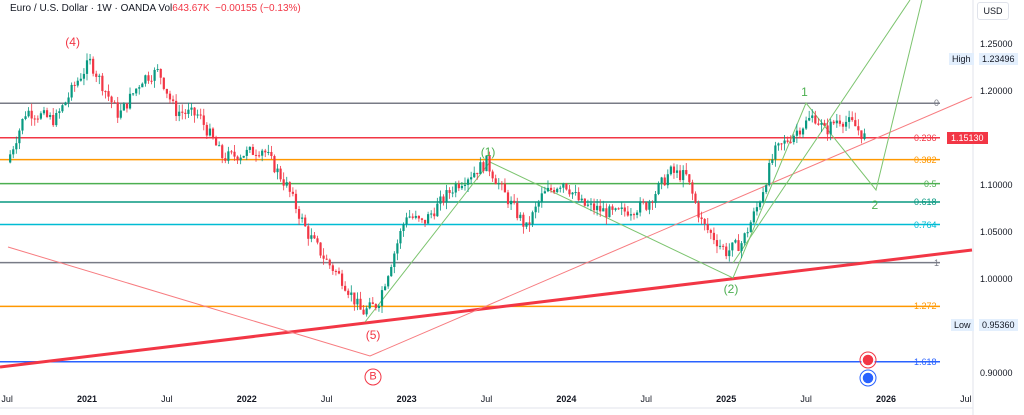  Describe the element at coordinates (72, 42) in the screenshot. I see `wave-label: (4)` at that location.